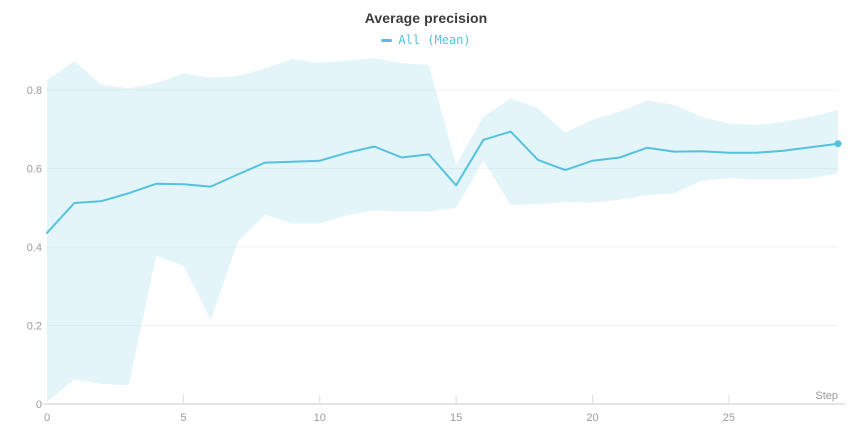  I want to click on legend-label: All (Mean), so click(434, 40).